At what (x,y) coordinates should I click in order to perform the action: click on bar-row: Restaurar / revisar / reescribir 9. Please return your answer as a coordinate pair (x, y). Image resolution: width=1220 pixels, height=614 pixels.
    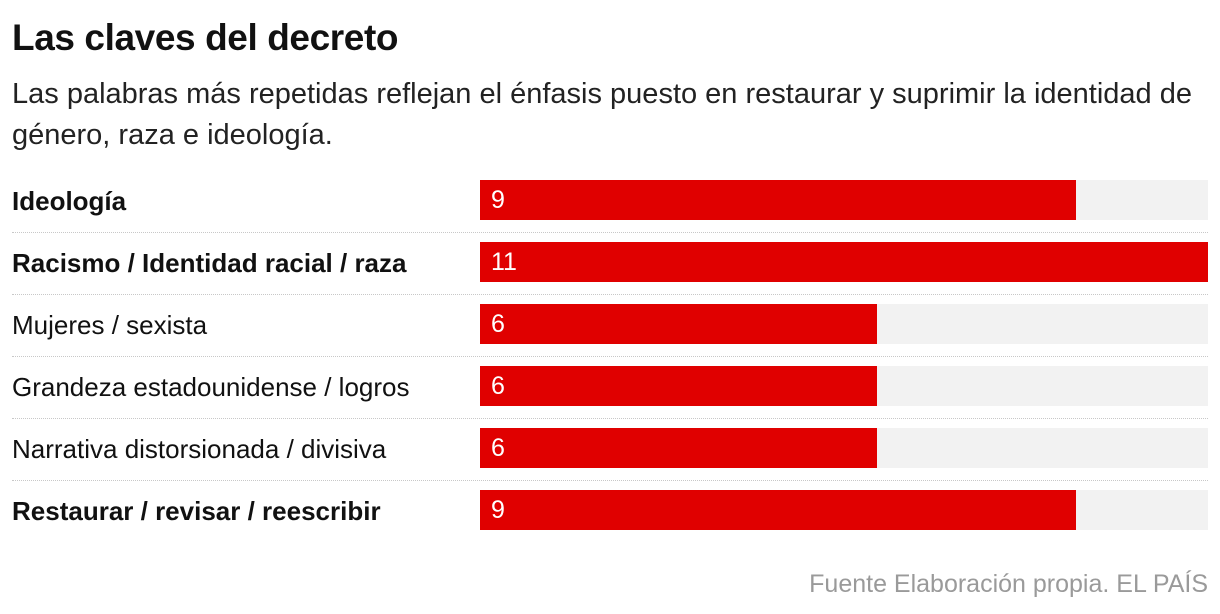
    Looking at the image, I should click on (610, 511).